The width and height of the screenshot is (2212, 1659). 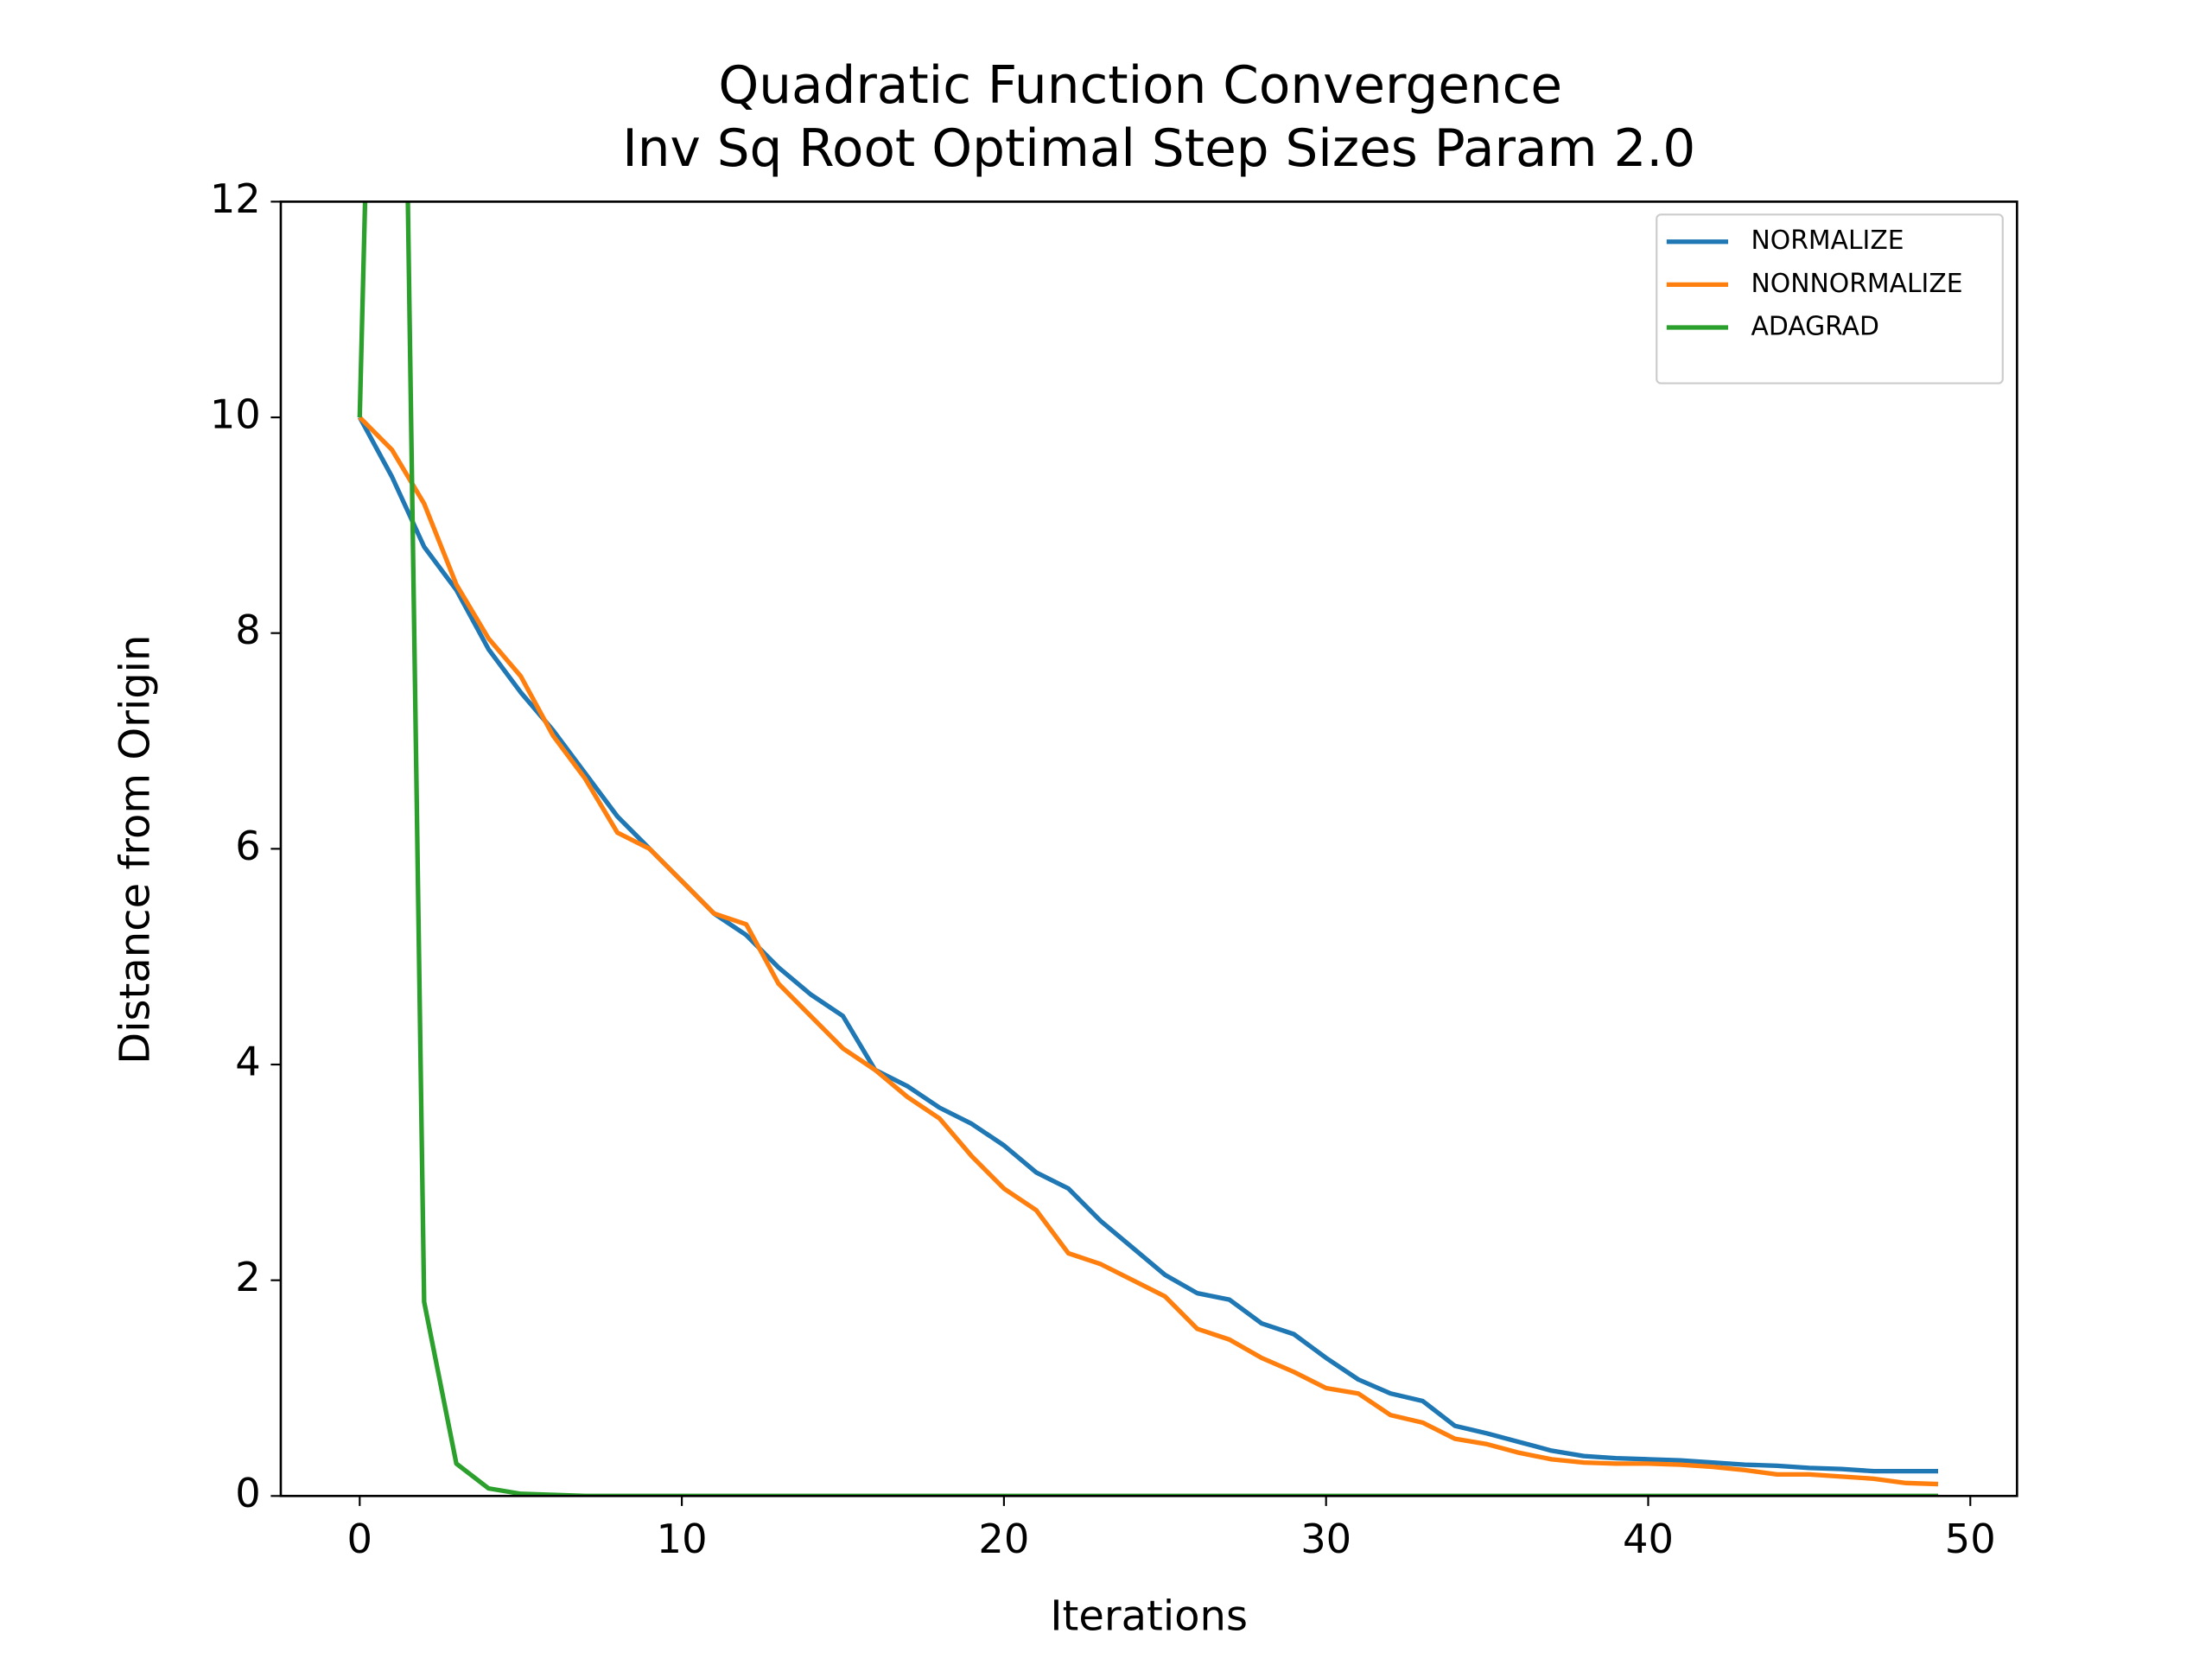 What do you see at coordinates (1003, 1539) in the screenshot?
I see `x-tick-label: 20` at bounding box center [1003, 1539].